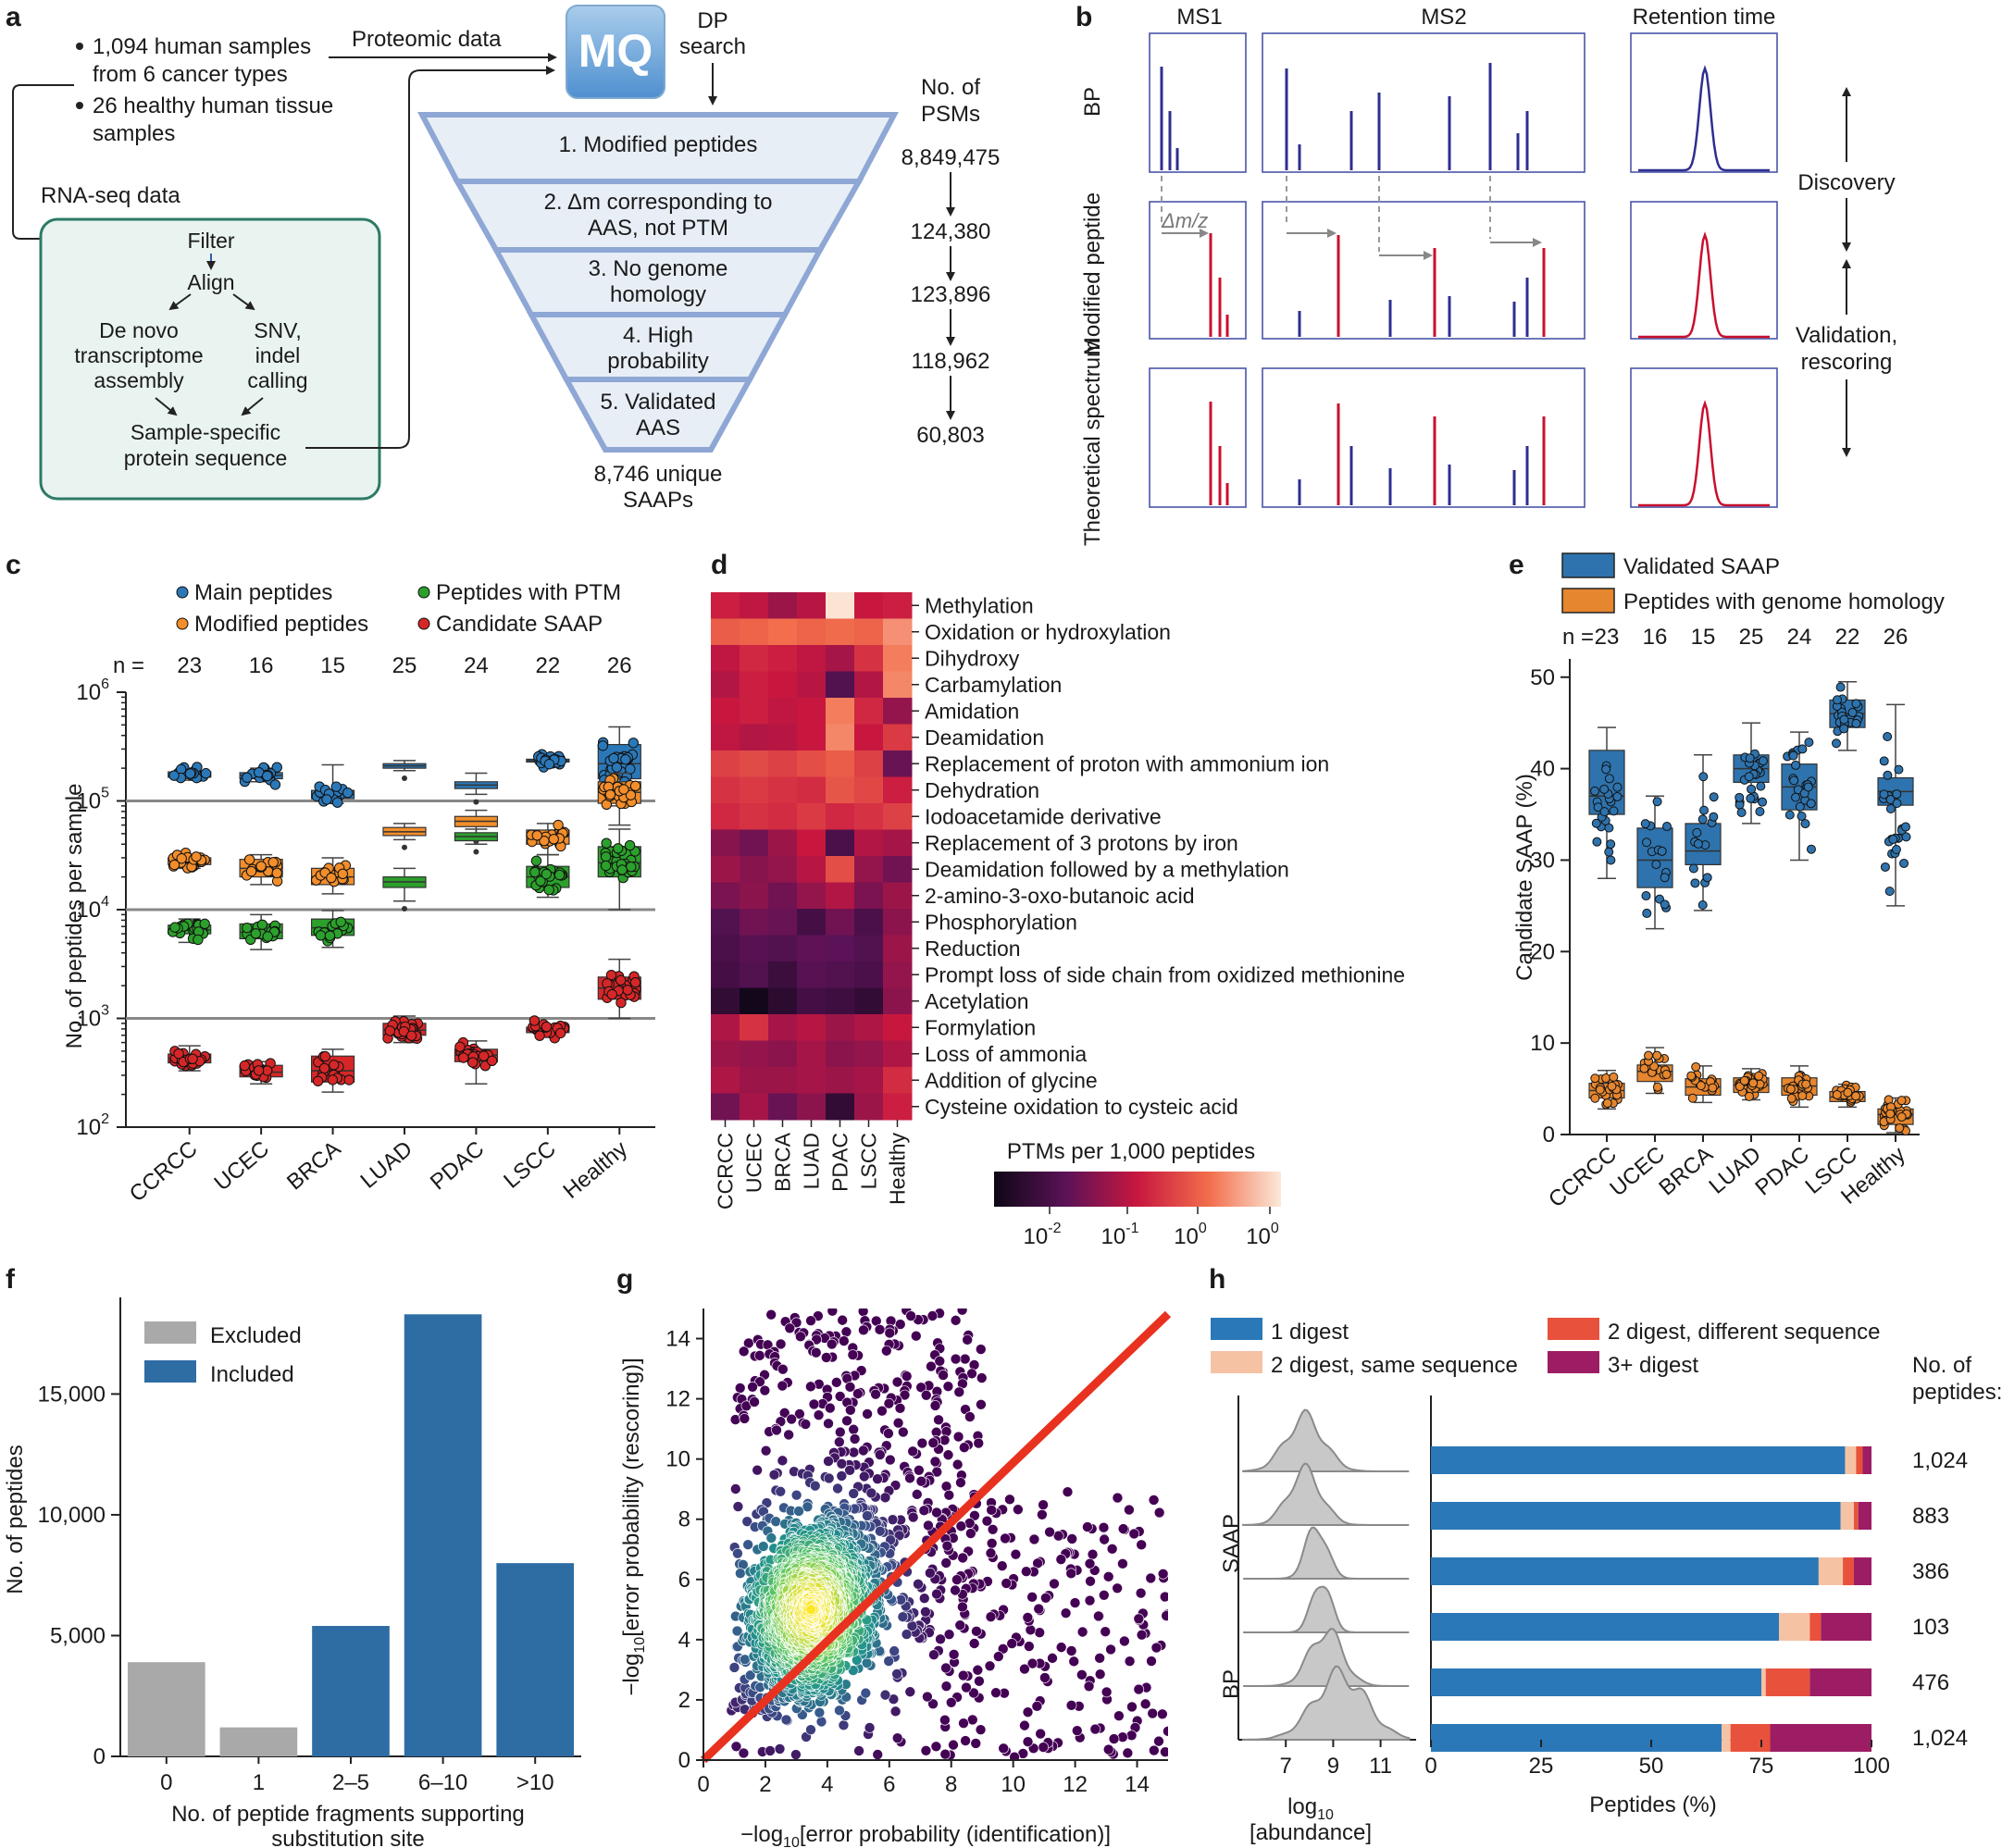 This screenshot has height=1848, width=2002. I want to click on e-n-value: 22, so click(1847, 637).